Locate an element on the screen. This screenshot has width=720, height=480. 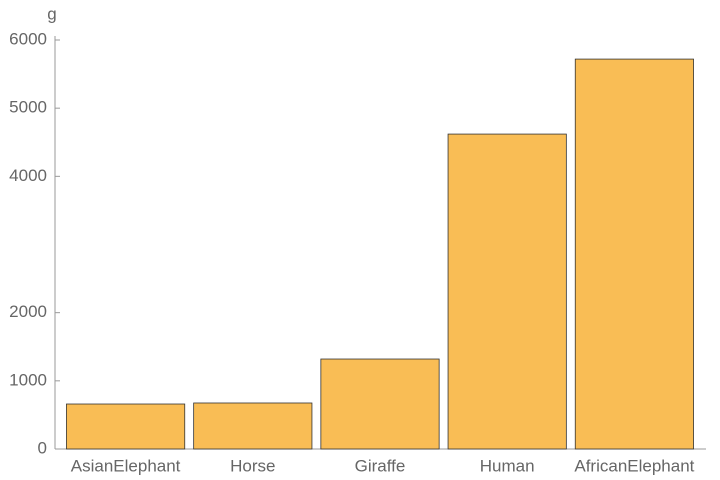
y-tick-label: 4000 is located at coordinates (28, 175).